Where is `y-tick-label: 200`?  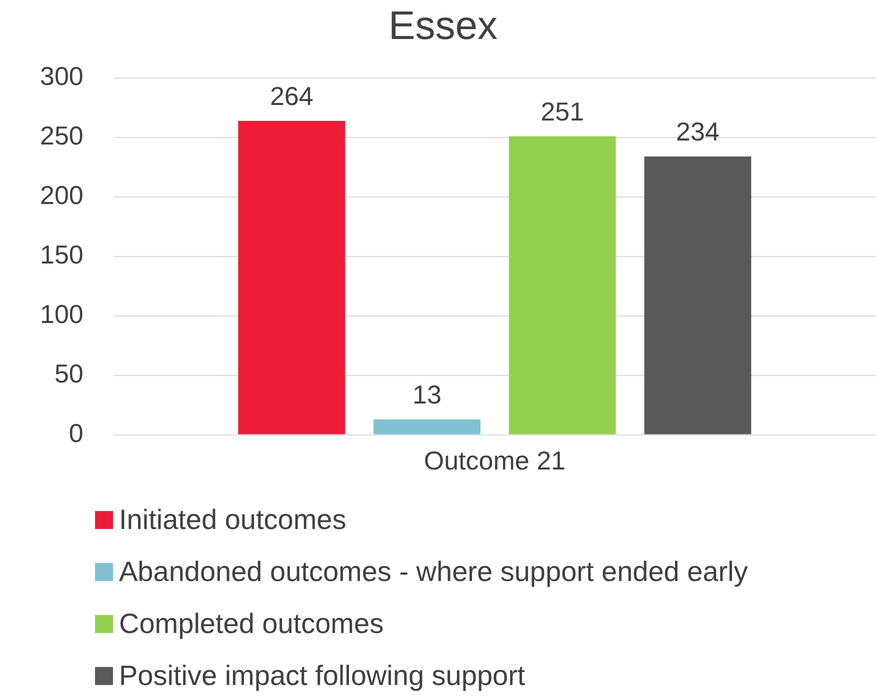
y-tick-label: 200 is located at coordinates (62, 195).